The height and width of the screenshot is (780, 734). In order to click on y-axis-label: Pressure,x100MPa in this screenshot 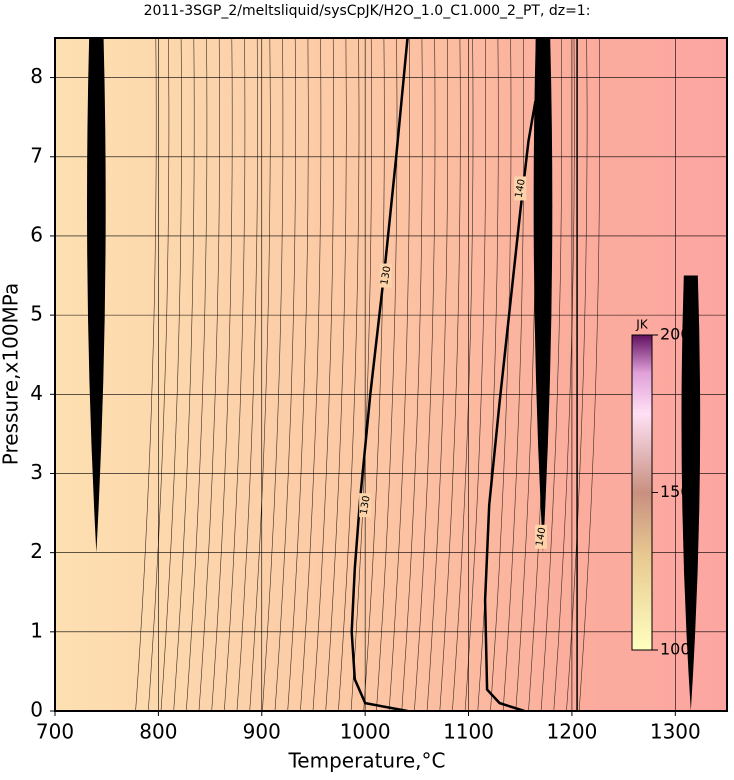, I will do `click(11, 374)`.